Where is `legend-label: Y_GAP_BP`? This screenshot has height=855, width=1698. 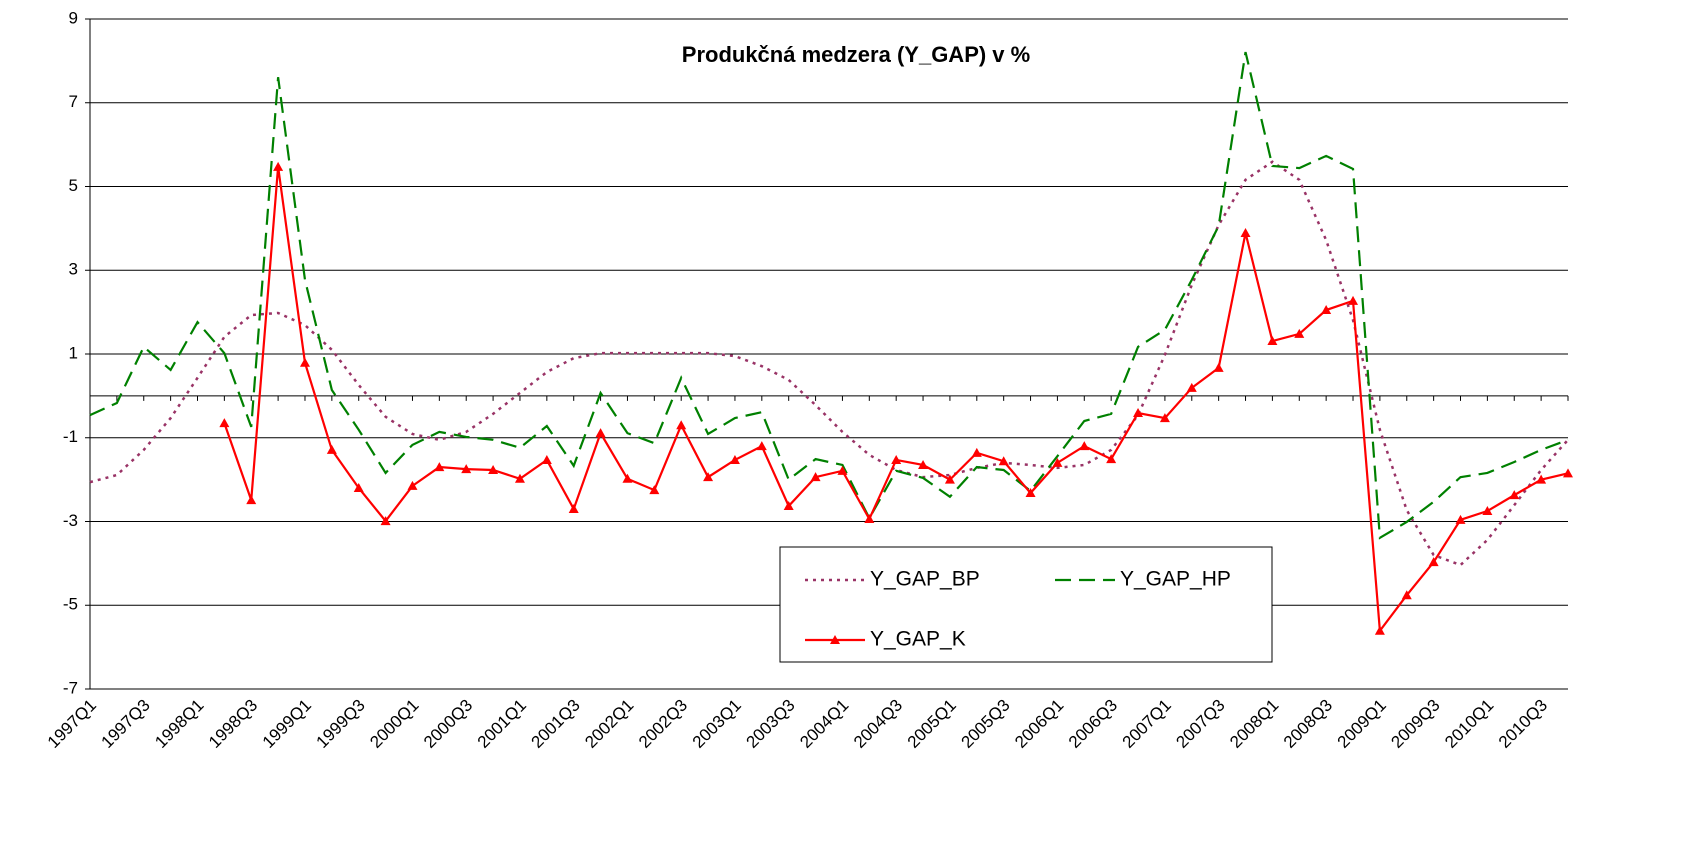
legend-label: Y_GAP_BP is located at coordinates (925, 579).